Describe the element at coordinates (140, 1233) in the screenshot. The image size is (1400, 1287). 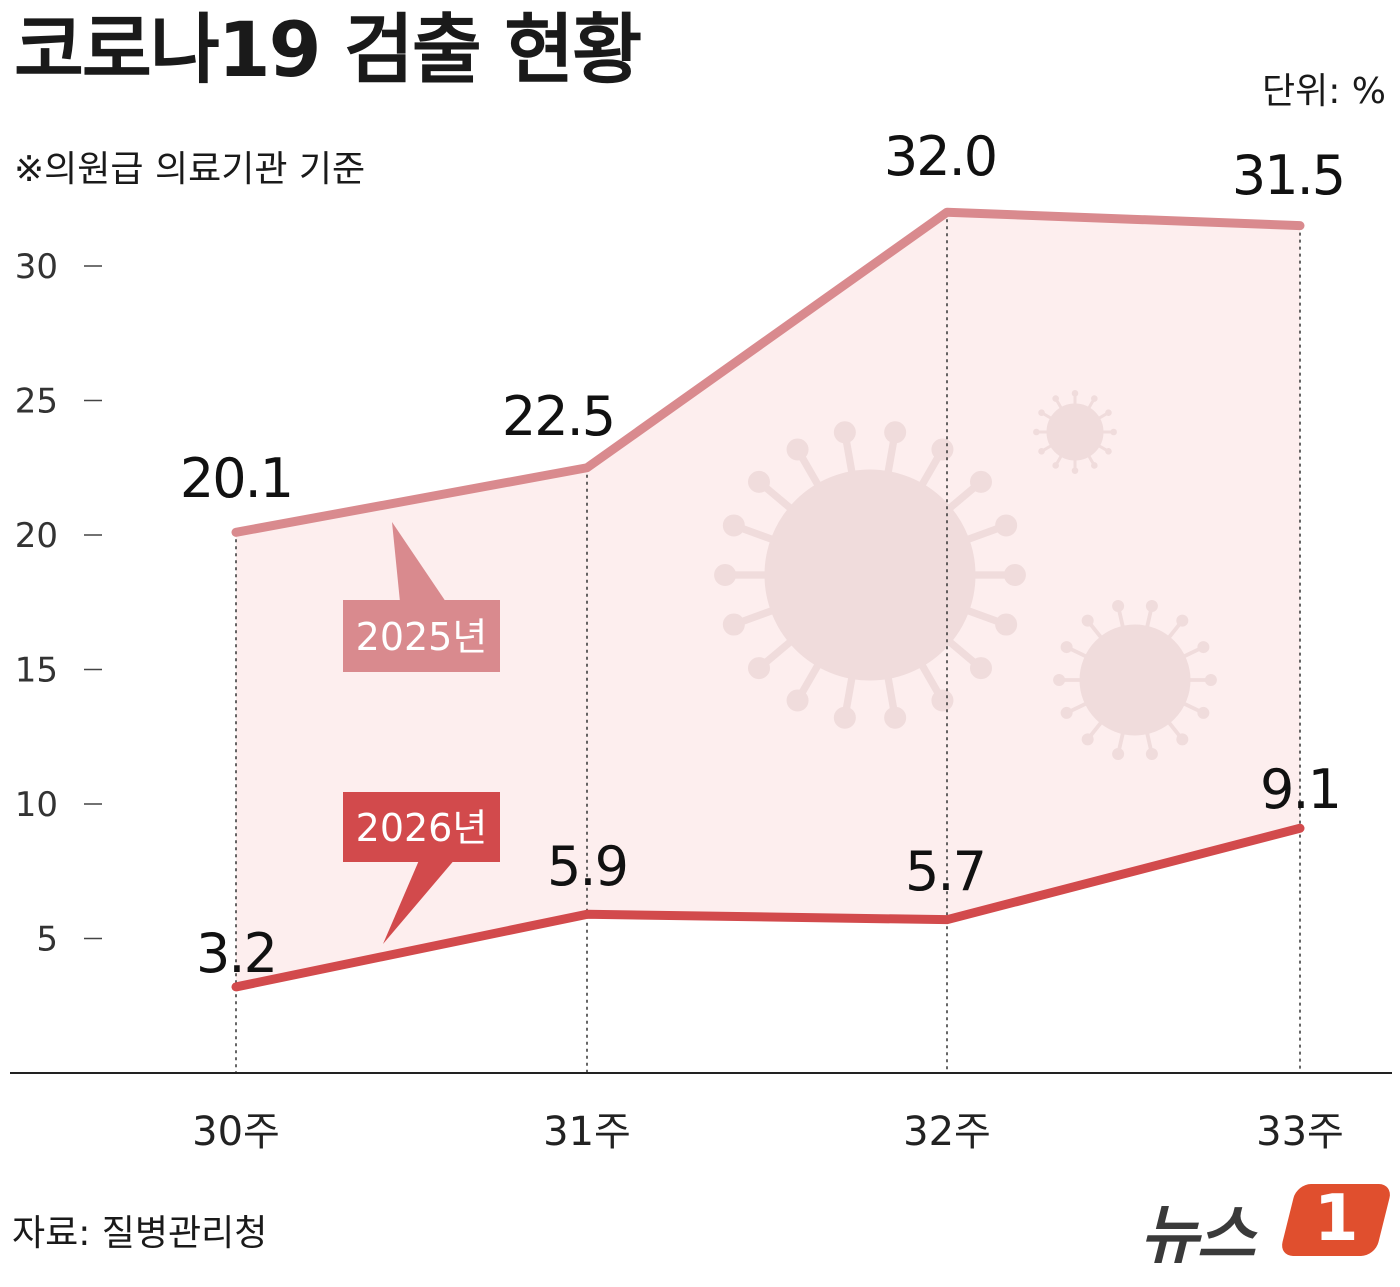
I see `source-note: 자료: 질병관리청` at that location.